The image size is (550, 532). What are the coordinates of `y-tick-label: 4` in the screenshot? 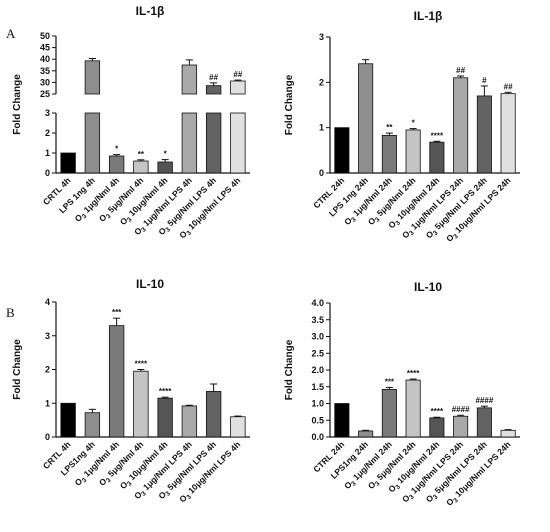 It's located at (47, 302).